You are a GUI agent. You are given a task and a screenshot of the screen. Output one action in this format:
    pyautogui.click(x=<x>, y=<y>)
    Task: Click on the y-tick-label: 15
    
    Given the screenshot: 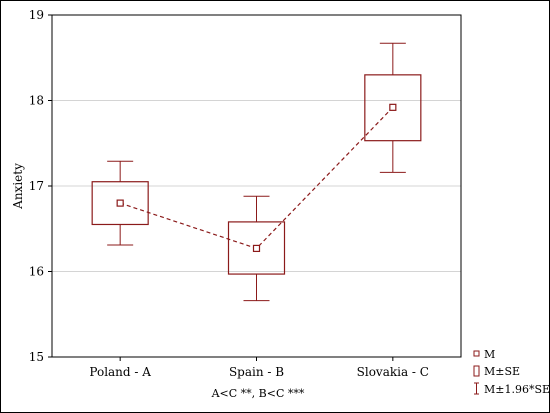 What is the action you would take?
    pyautogui.click(x=36, y=357)
    